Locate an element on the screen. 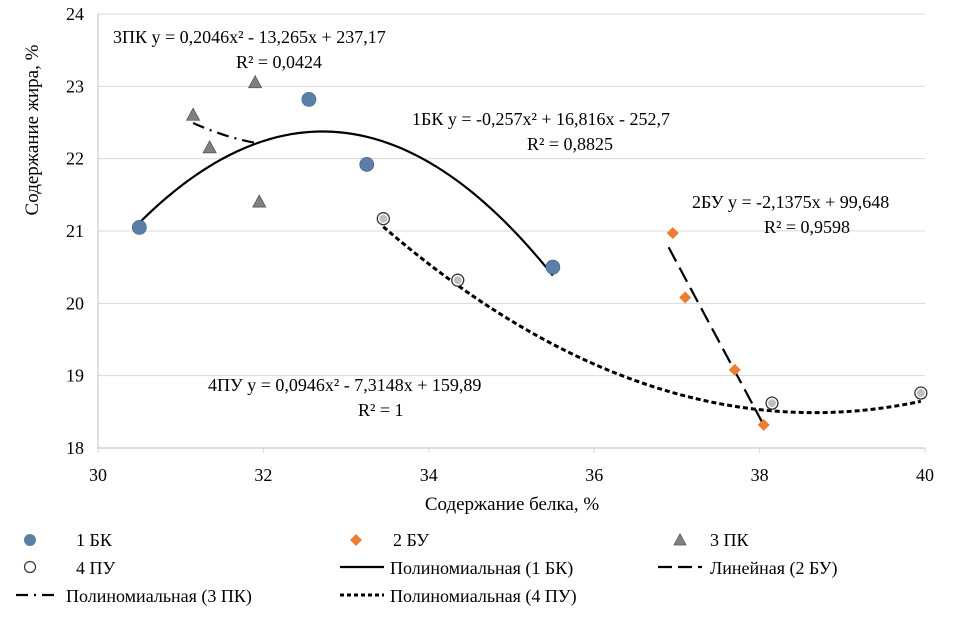 This screenshot has width=962, height=619. y-tick-label: 24 is located at coordinates (75, 14).